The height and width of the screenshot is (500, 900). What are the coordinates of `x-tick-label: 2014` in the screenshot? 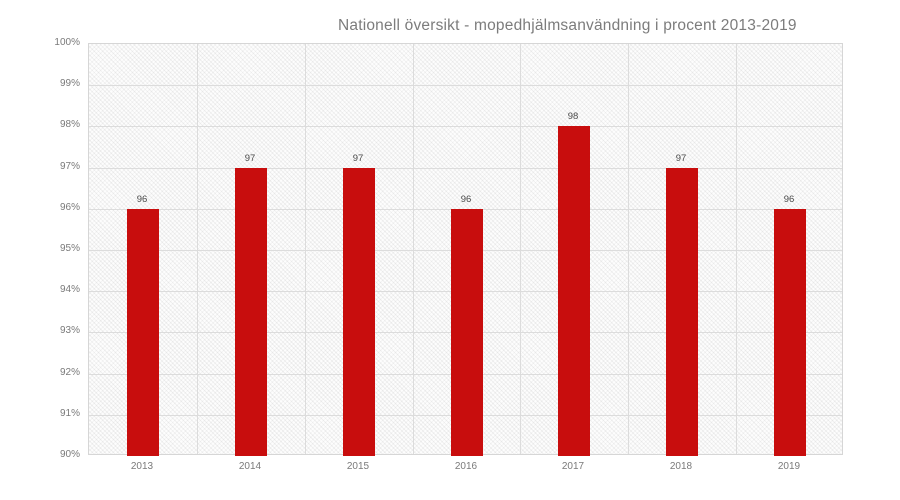 It's located at (250, 466).